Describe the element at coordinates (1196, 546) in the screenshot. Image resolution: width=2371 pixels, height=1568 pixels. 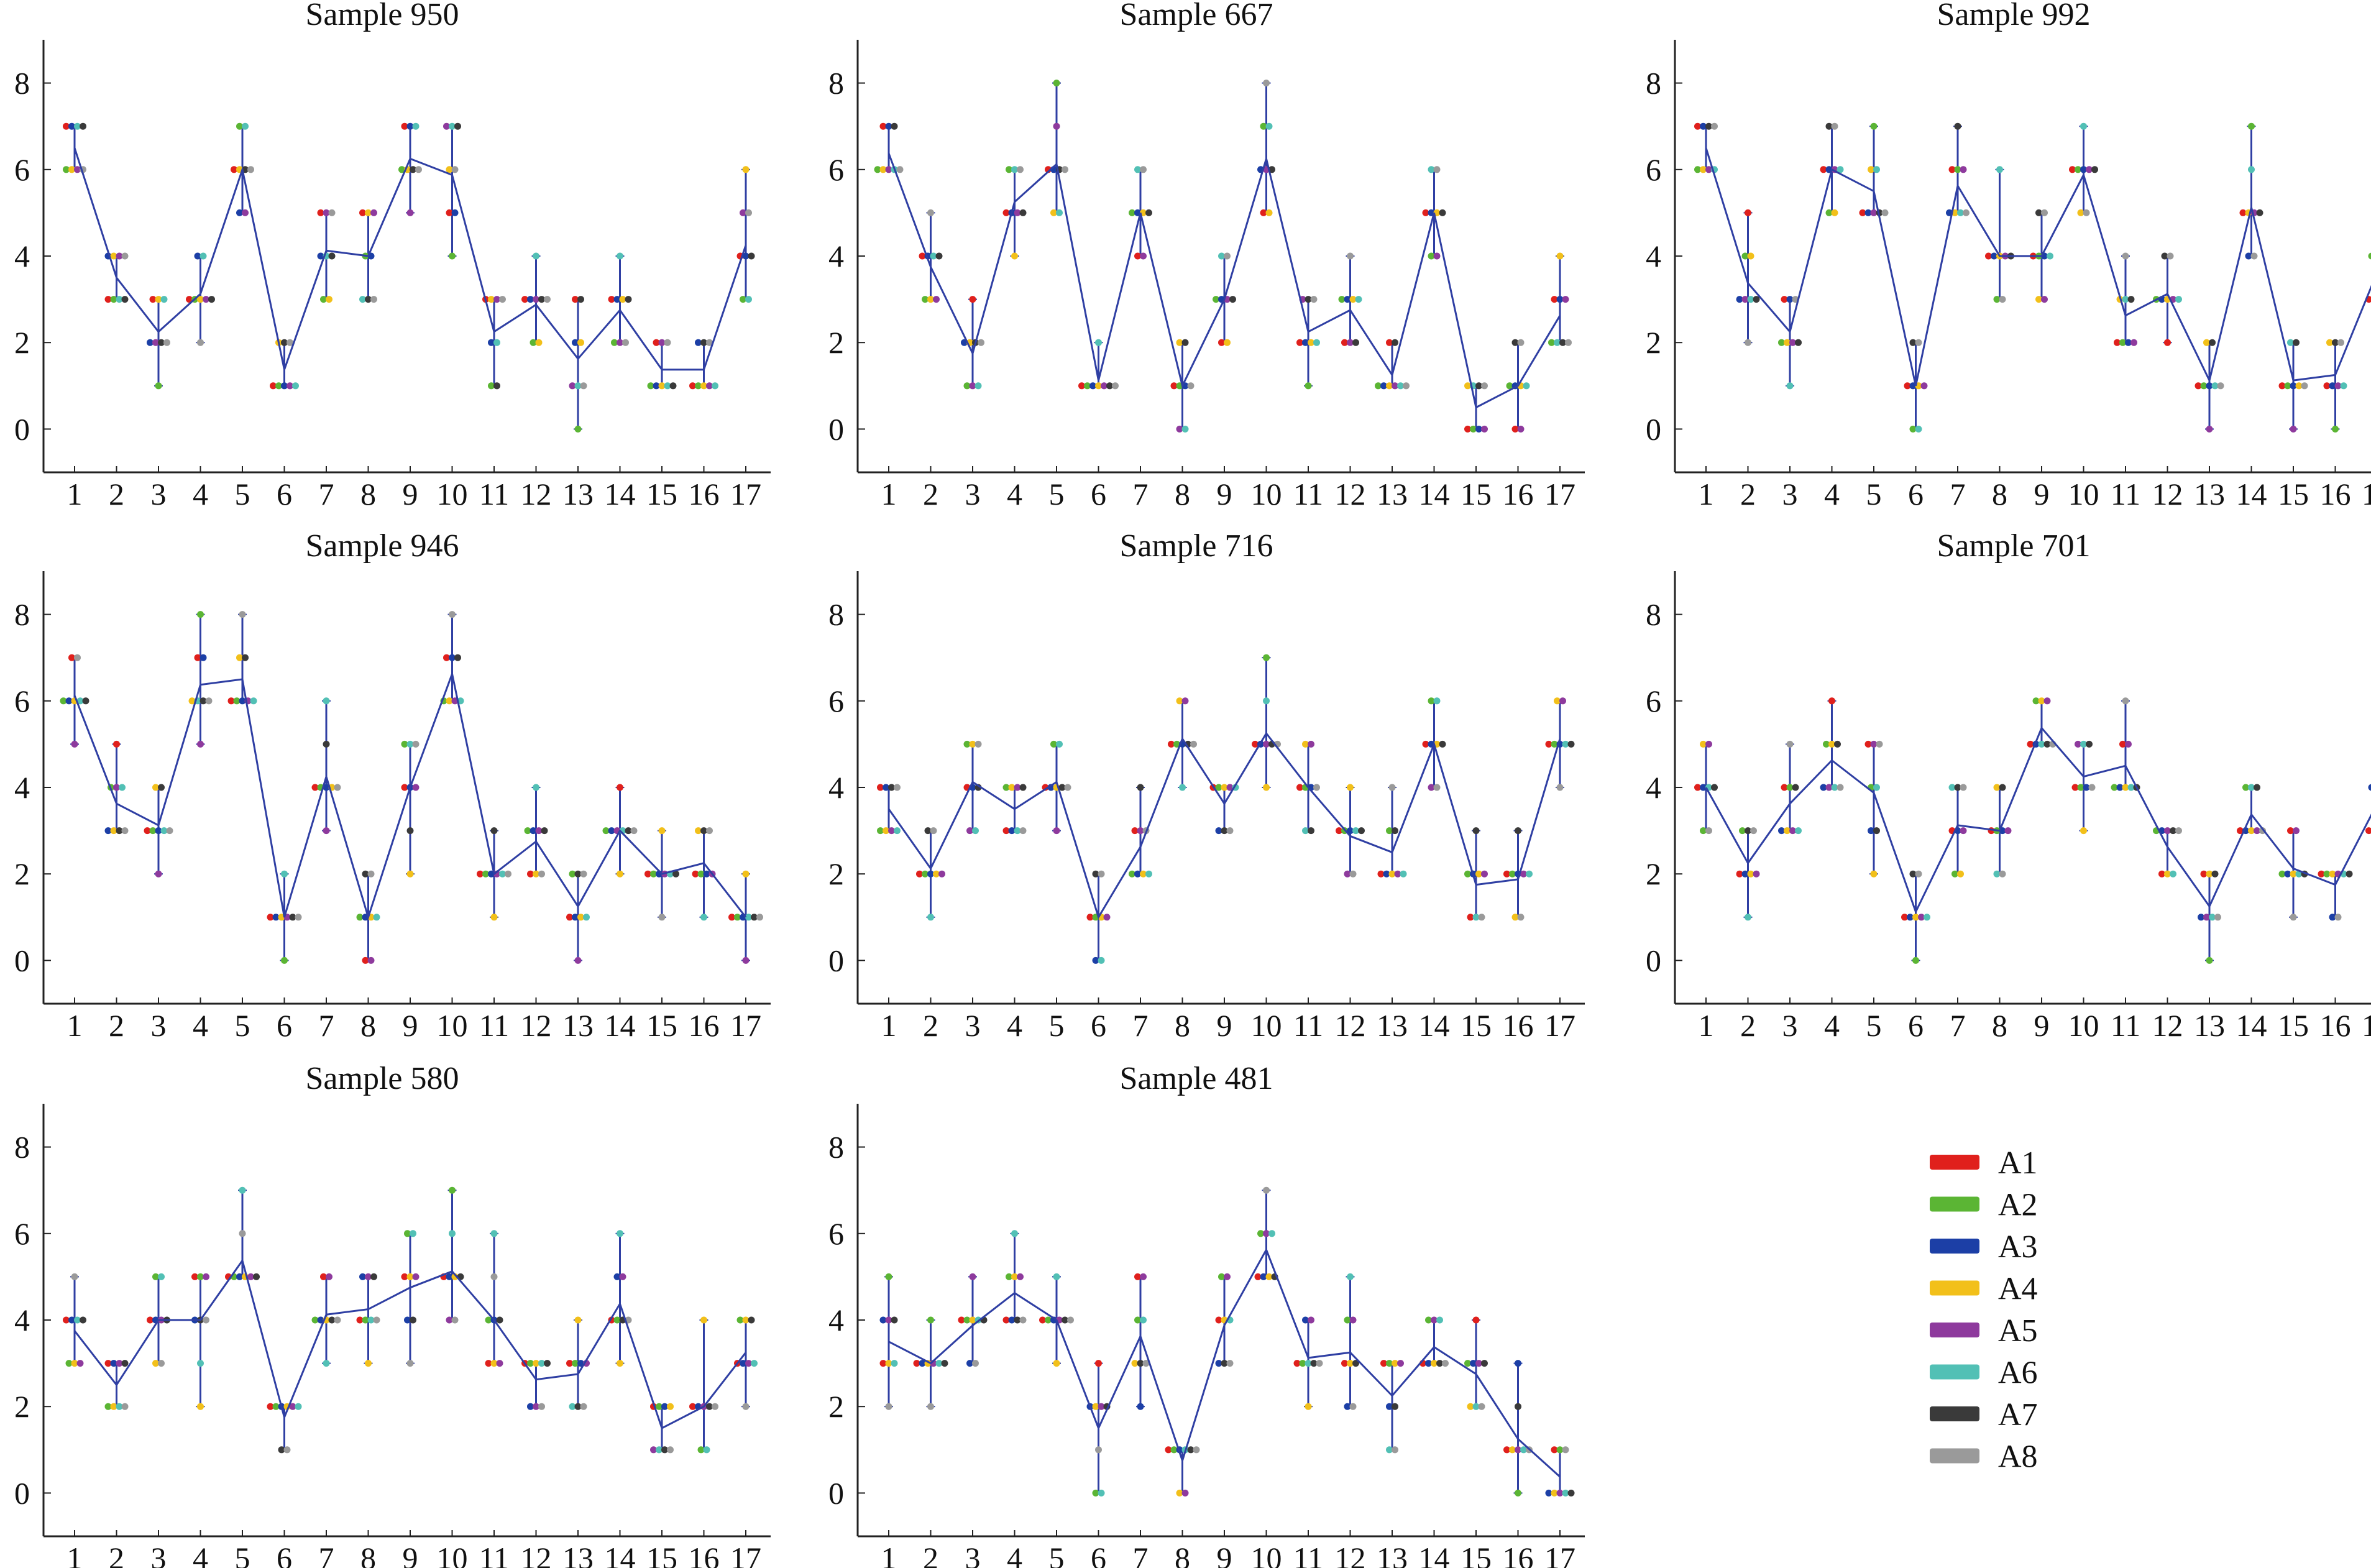
I see `panel-title: Sample 716` at that location.